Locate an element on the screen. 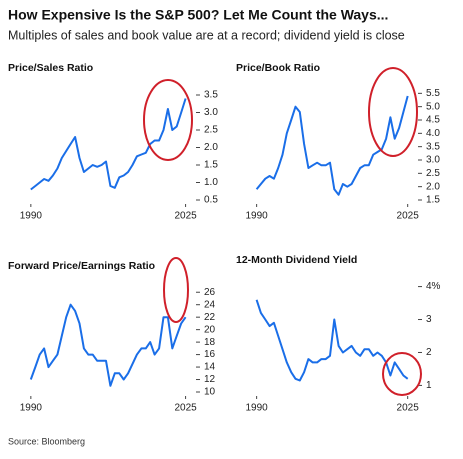 The image size is (463, 459). y-tick-label: 4.5 is located at coordinates (433, 120).